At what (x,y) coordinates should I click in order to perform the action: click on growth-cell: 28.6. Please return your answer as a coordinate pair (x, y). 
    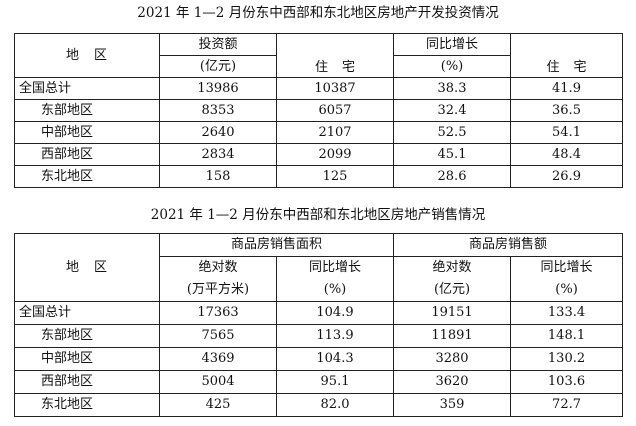
    Looking at the image, I should click on (452, 176).